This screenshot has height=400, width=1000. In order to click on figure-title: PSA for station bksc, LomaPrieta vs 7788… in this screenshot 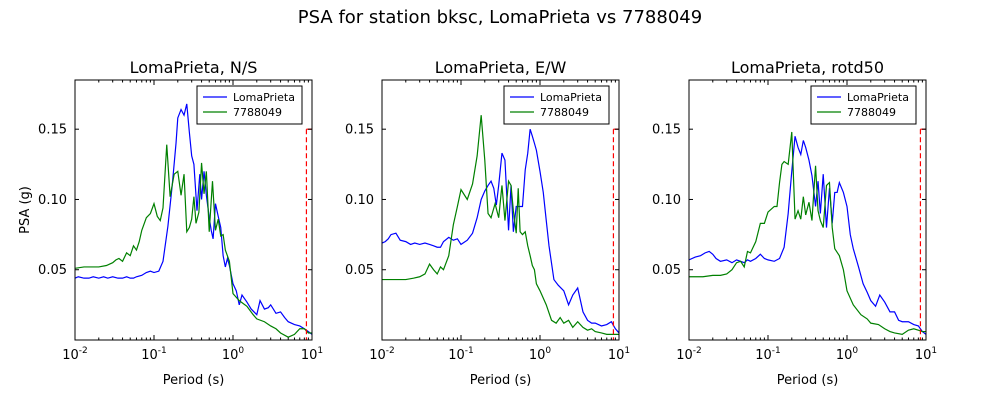, I will do `click(500, 17)`.